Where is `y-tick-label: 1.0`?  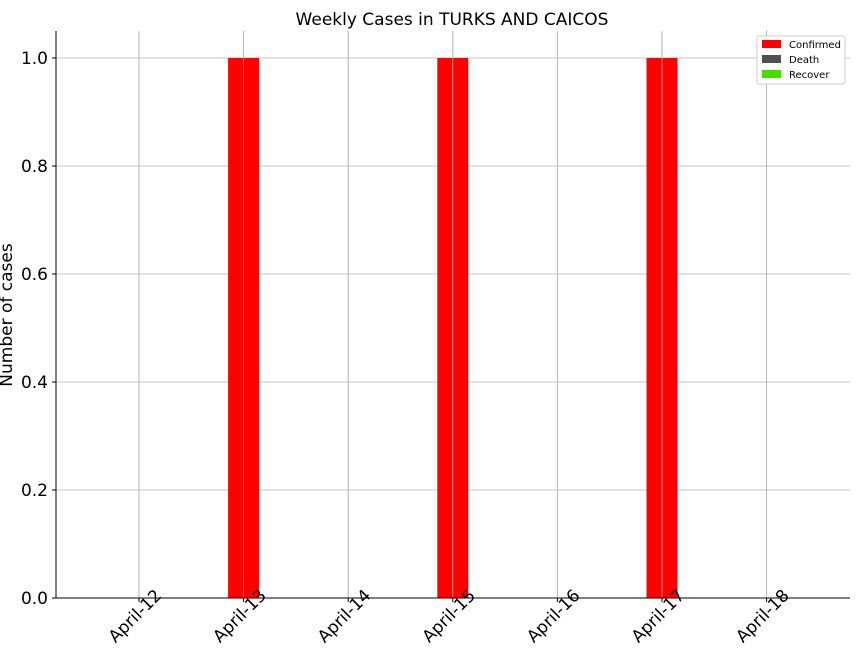 y-tick-label: 1.0 is located at coordinates (34, 59).